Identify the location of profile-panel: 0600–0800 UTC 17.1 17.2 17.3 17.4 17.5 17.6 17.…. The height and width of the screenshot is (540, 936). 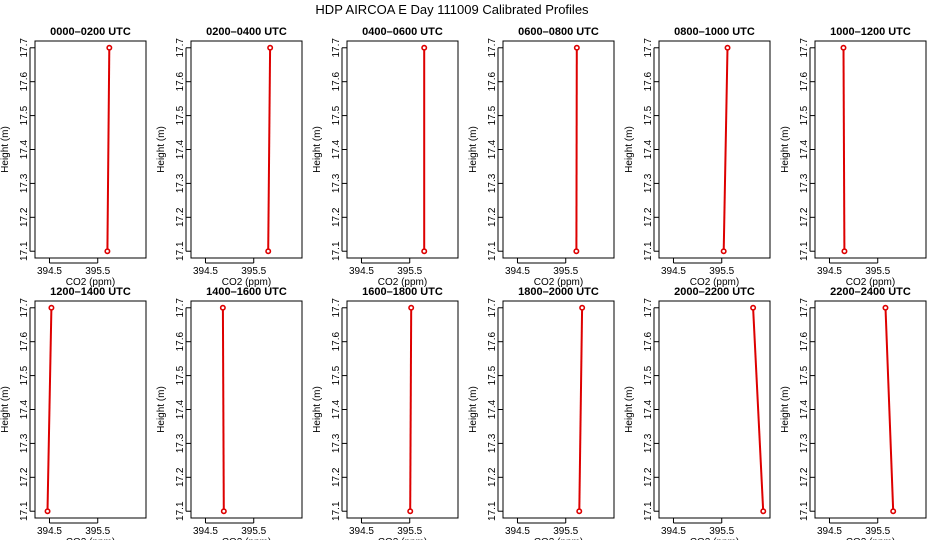
(541, 157).